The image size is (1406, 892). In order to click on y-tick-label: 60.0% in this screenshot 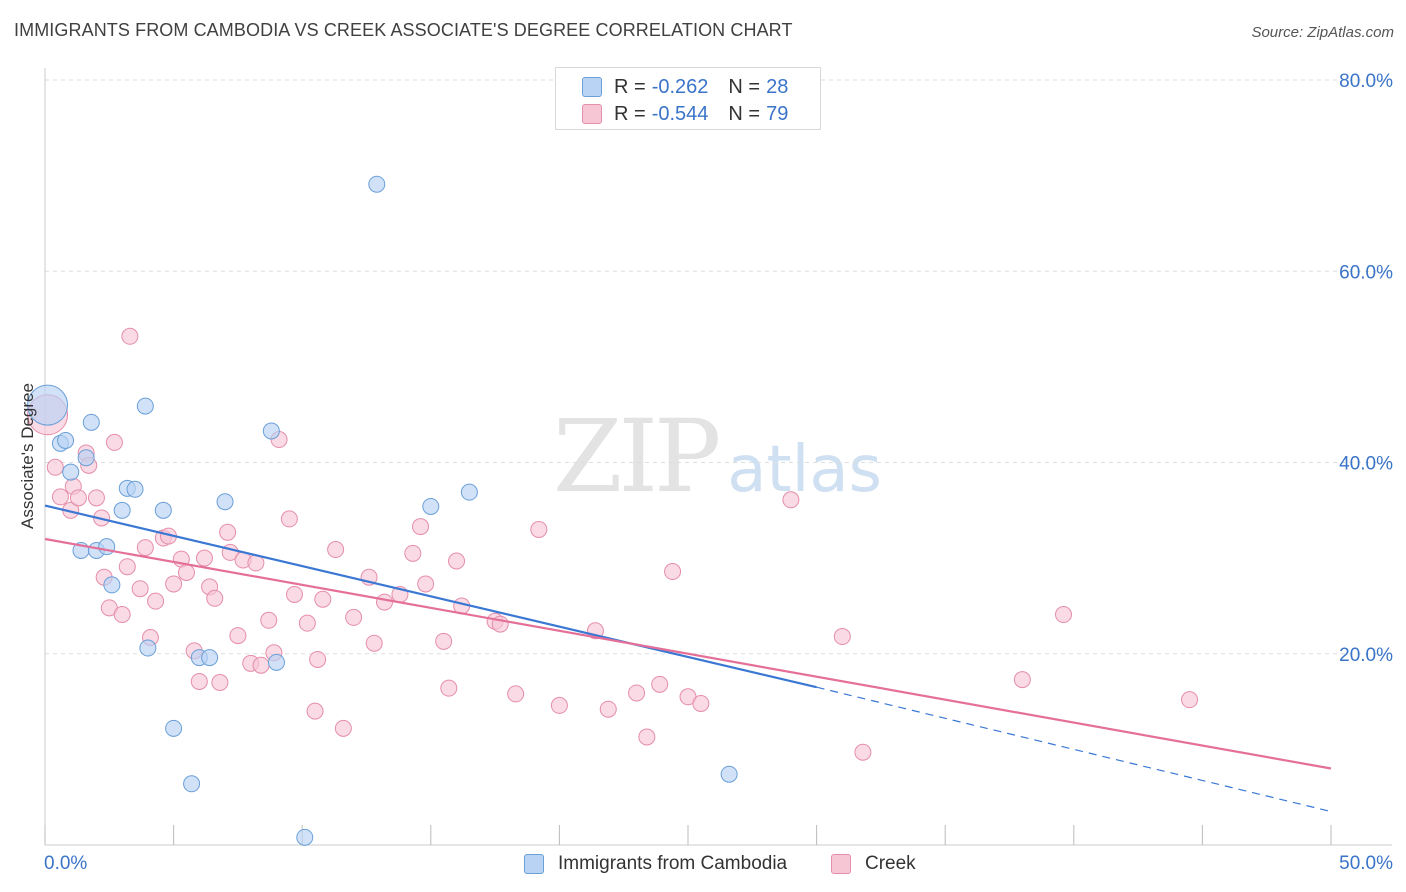, I will do `click(1366, 272)`.